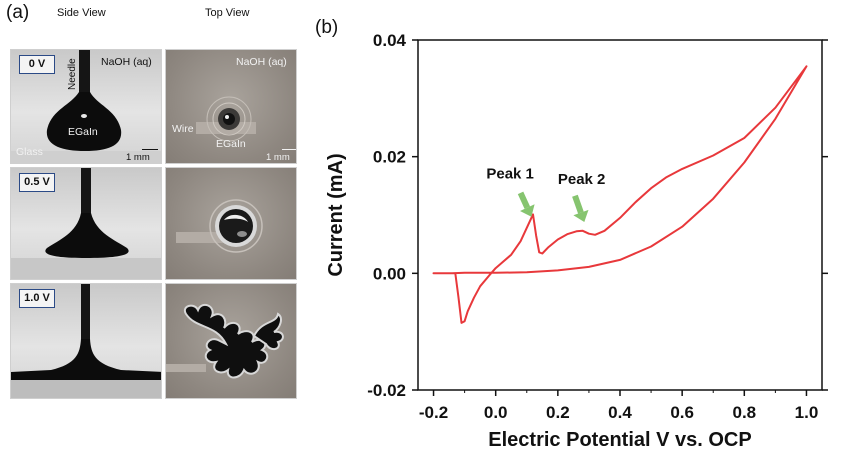  I want to click on voltage-badge-1-0v: 1.0 V, so click(37, 298).